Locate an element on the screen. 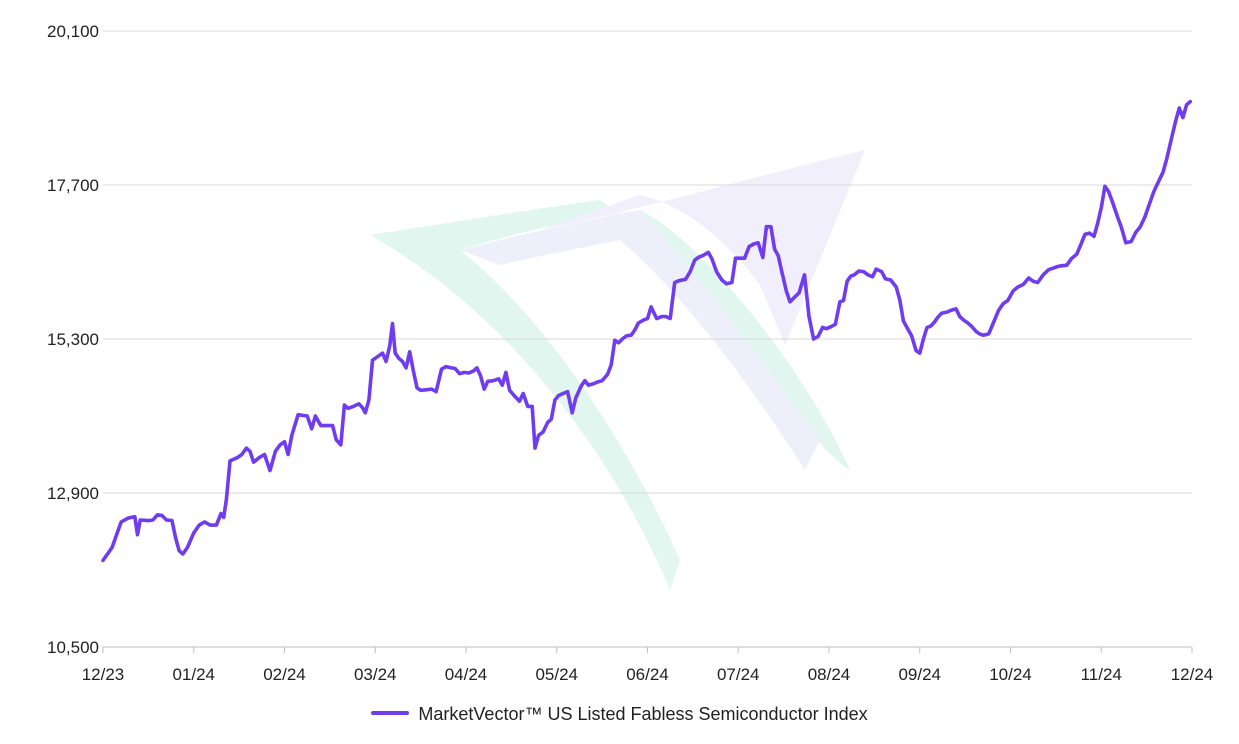 The image size is (1239, 744). x-tick-label: 03/24 is located at coordinates (375, 674).